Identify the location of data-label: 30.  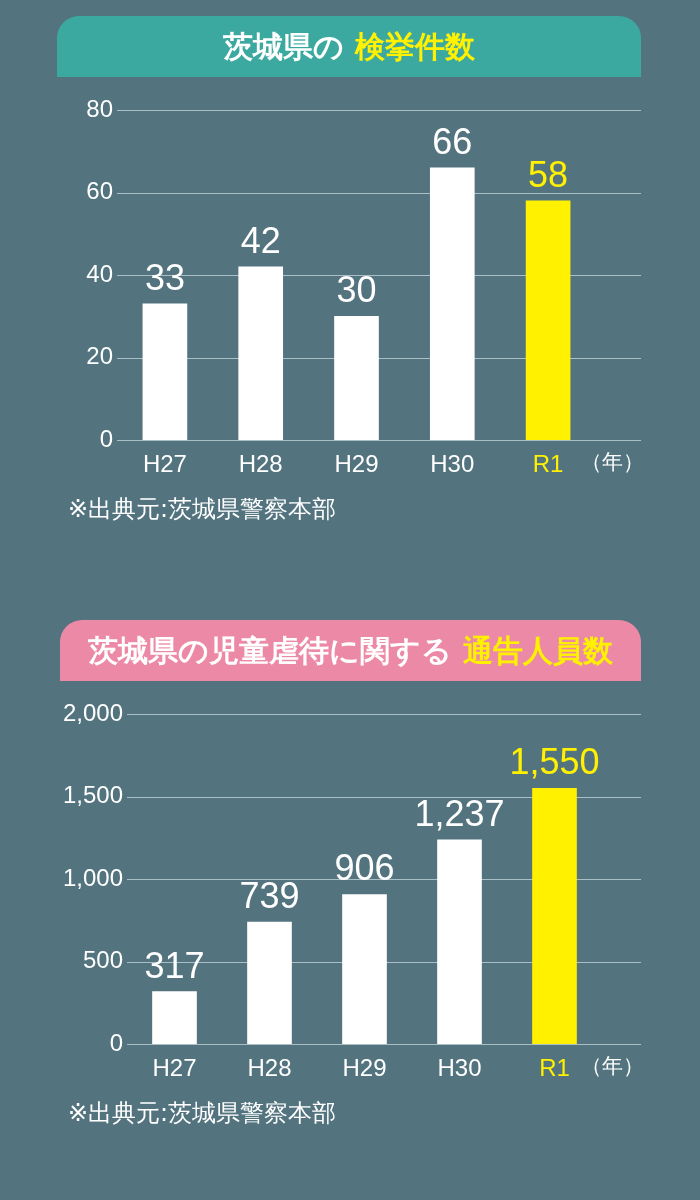
(356, 290).